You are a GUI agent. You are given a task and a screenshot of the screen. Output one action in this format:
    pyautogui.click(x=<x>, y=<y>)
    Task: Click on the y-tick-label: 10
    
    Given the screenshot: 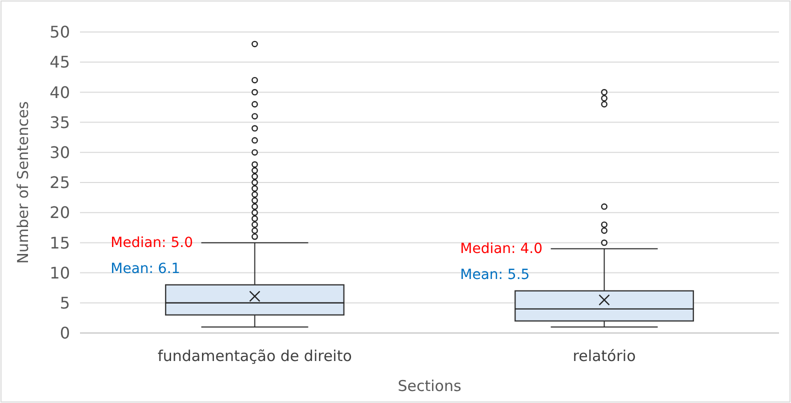 What is the action you would take?
    pyautogui.click(x=60, y=272)
    